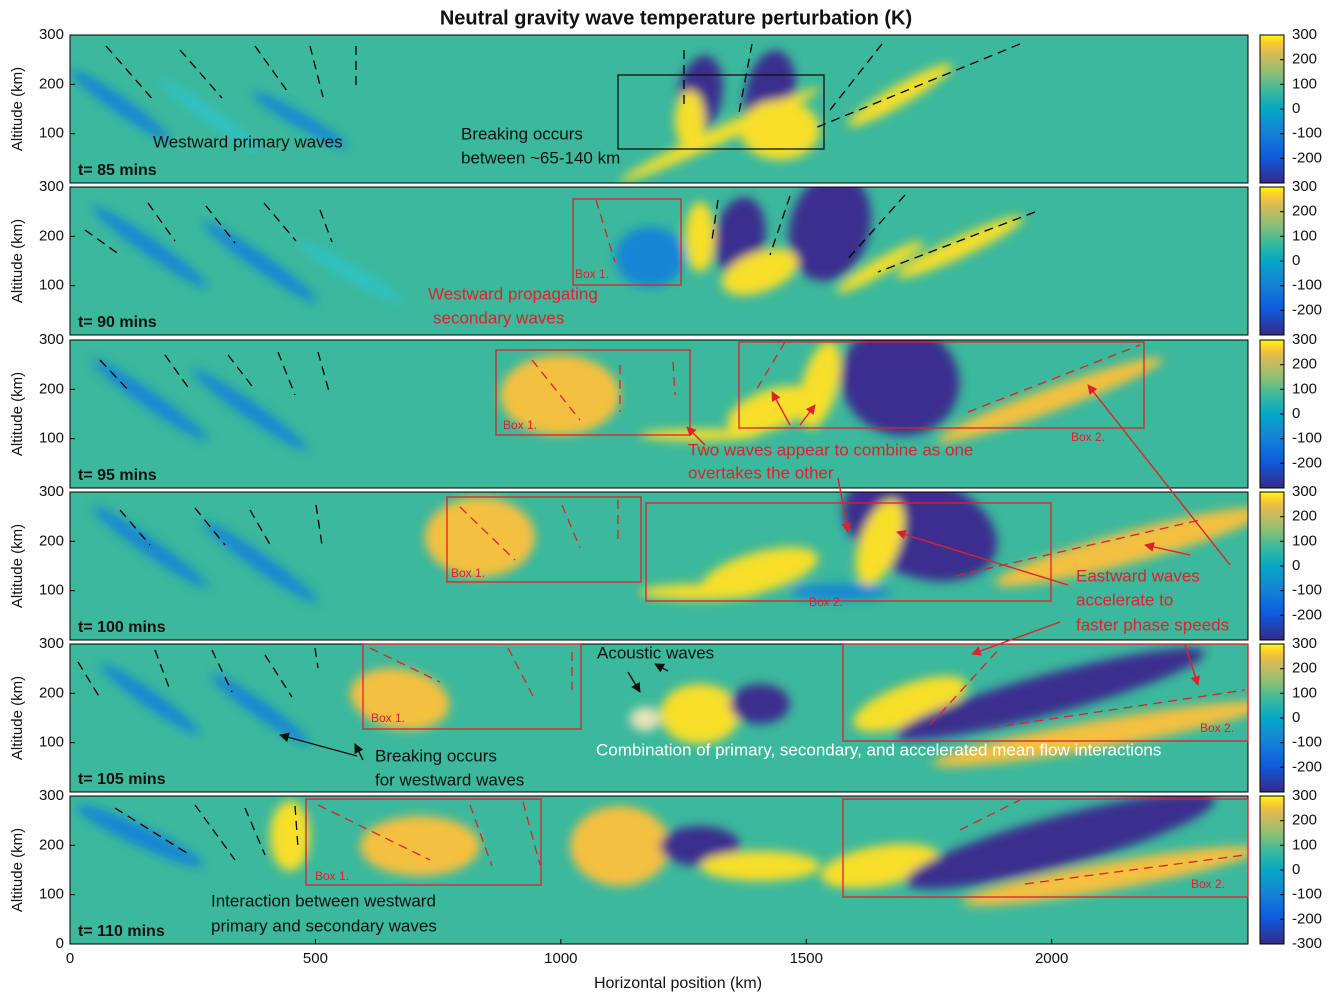 Image resolution: width=1336 pixels, height=996 pixels. I want to click on annotation: Breaking occurs, so click(522, 133).